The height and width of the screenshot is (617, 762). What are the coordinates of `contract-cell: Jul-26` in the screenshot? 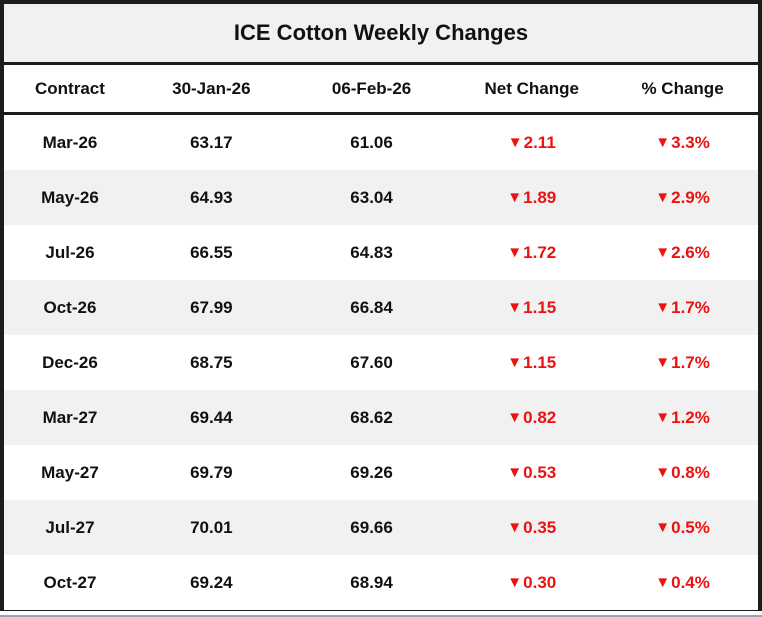 It's located at (70, 252).